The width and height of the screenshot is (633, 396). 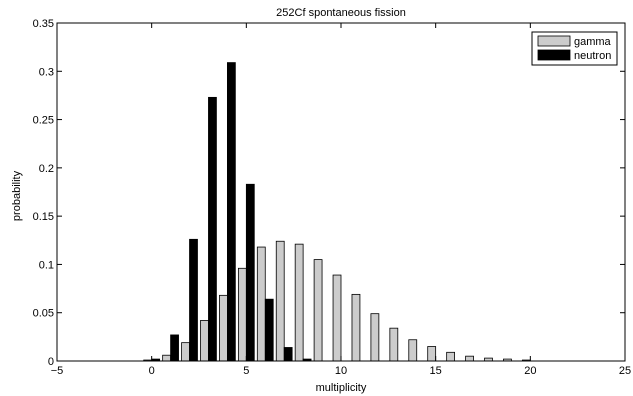 What do you see at coordinates (46, 169) in the screenshot?
I see `y-tick-label: 0.2` at bounding box center [46, 169].